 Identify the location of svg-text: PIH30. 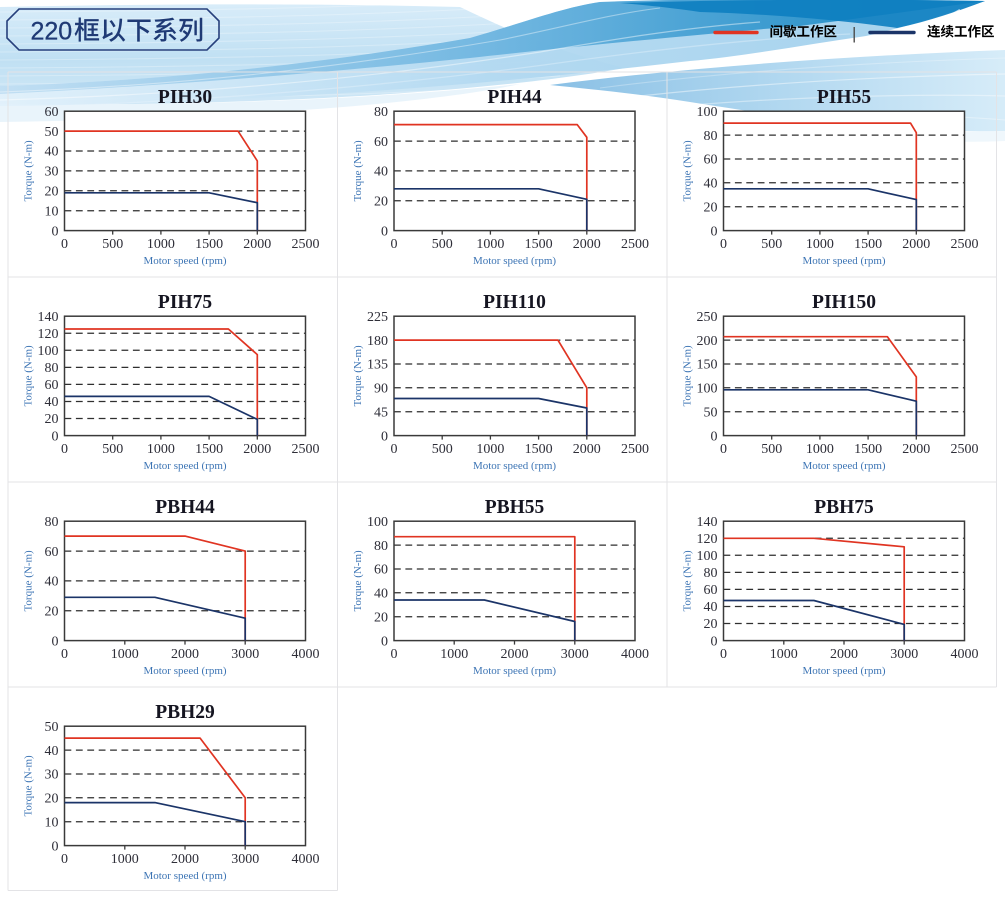
(185, 97).